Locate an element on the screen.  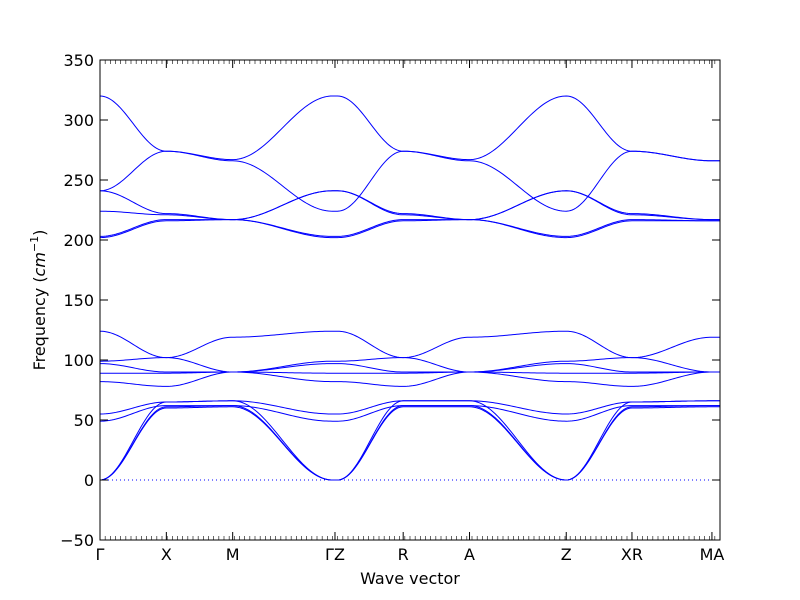
y-axis-label-unit-base: cm is located at coordinates (39, 264).